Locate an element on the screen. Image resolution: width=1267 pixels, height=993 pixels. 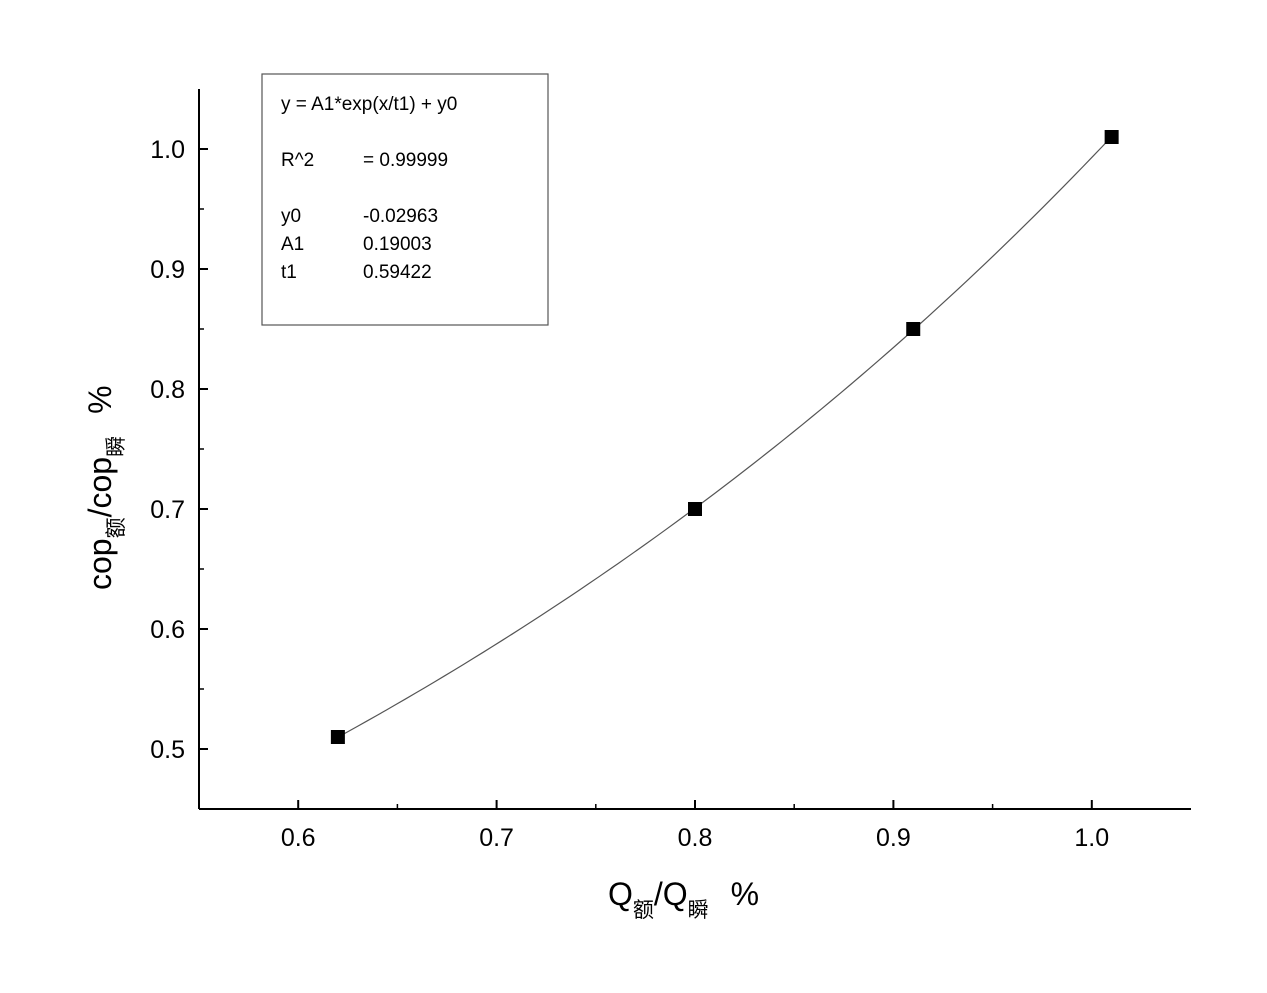
x-tick-label: 0.6 is located at coordinates (298, 838).